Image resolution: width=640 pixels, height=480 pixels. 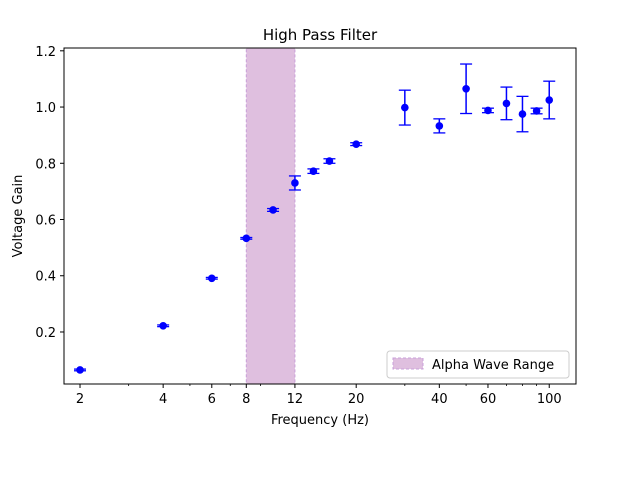 I want to click on y-axis-label: Voltage Gain, so click(x=18, y=216).